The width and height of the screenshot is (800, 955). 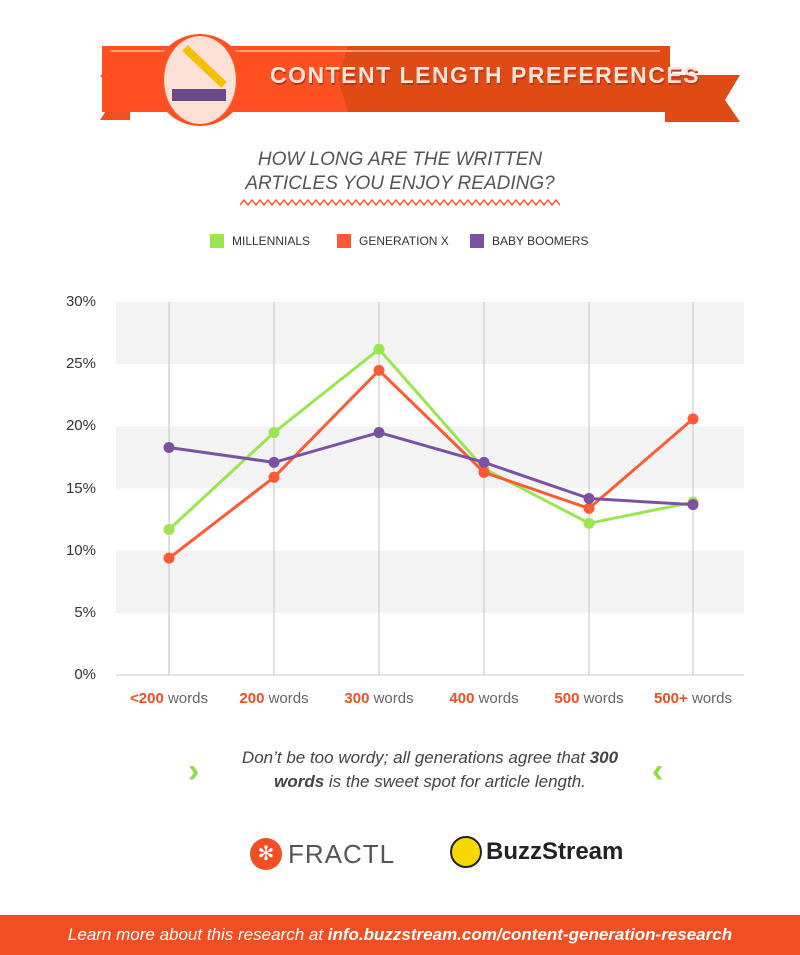 I want to click on x-tick-label: <200 words, so click(x=169, y=698).